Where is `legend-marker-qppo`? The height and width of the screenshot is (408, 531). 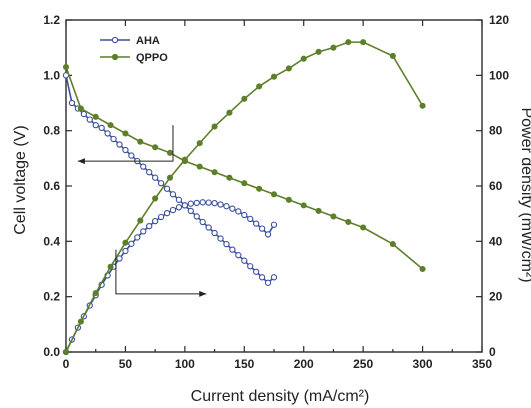 legend-marker-qppo is located at coordinates (115, 57).